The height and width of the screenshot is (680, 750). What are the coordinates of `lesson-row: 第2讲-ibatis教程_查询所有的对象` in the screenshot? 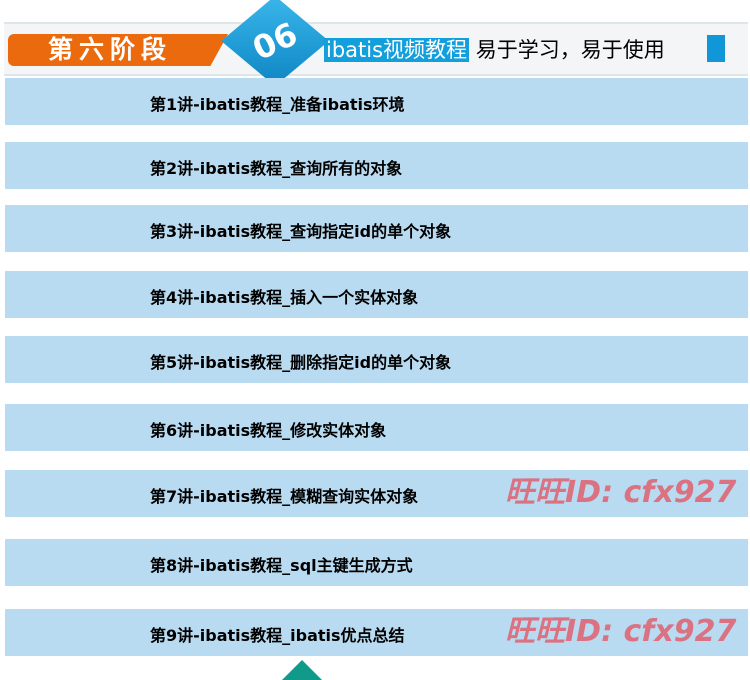 It's located at (376, 165).